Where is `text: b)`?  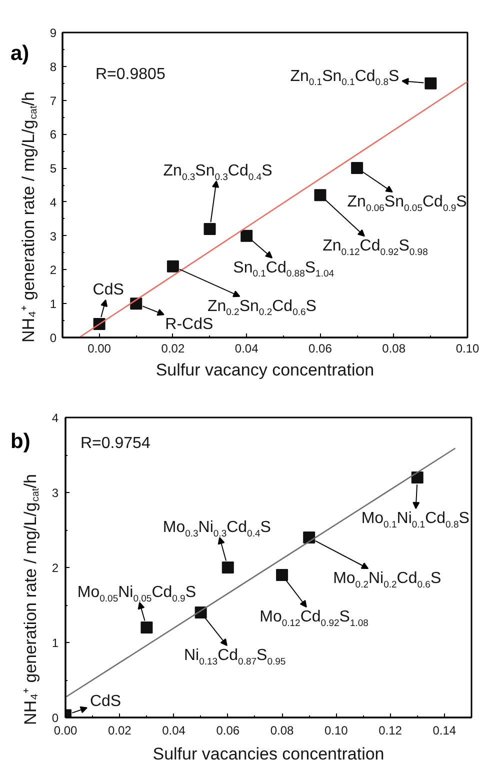
text: b) is located at coordinates (20, 441).